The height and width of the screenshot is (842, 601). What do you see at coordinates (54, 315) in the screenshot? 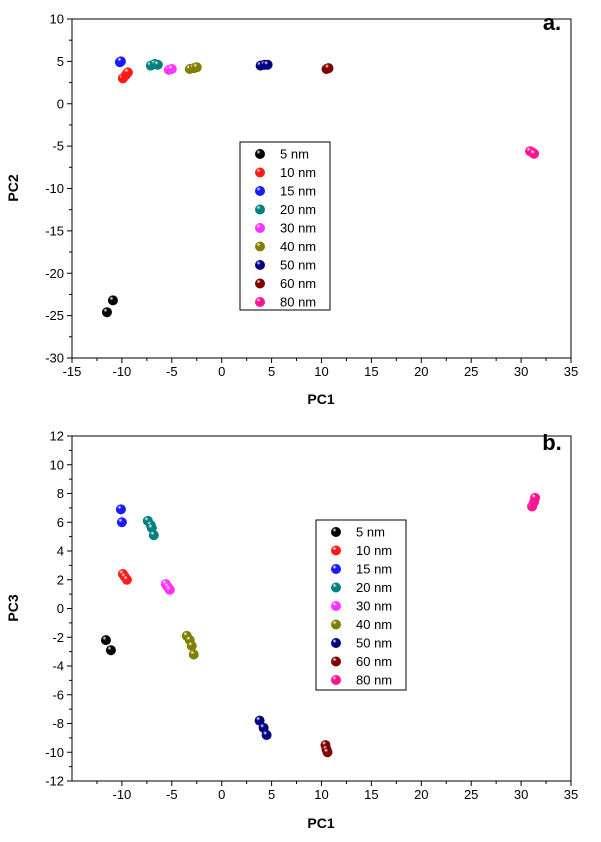
I see `y-tick-label: -25` at bounding box center [54, 315].